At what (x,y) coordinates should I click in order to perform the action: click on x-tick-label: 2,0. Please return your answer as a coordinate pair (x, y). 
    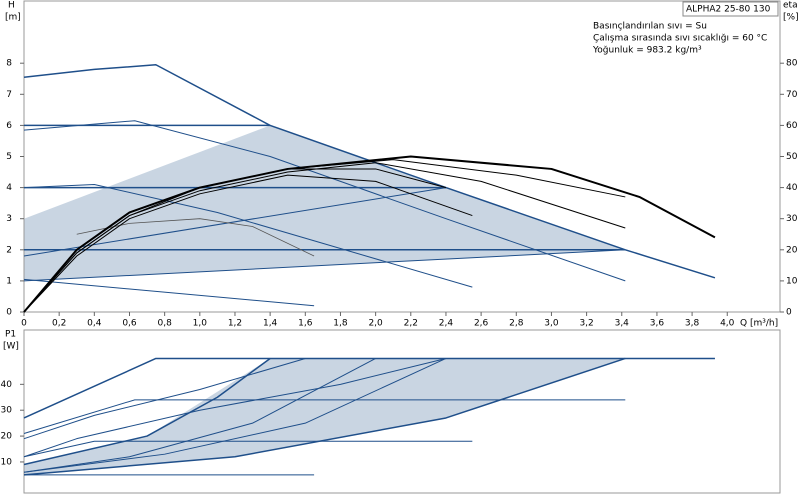
    Looking at the image, I should click on (375, 324).